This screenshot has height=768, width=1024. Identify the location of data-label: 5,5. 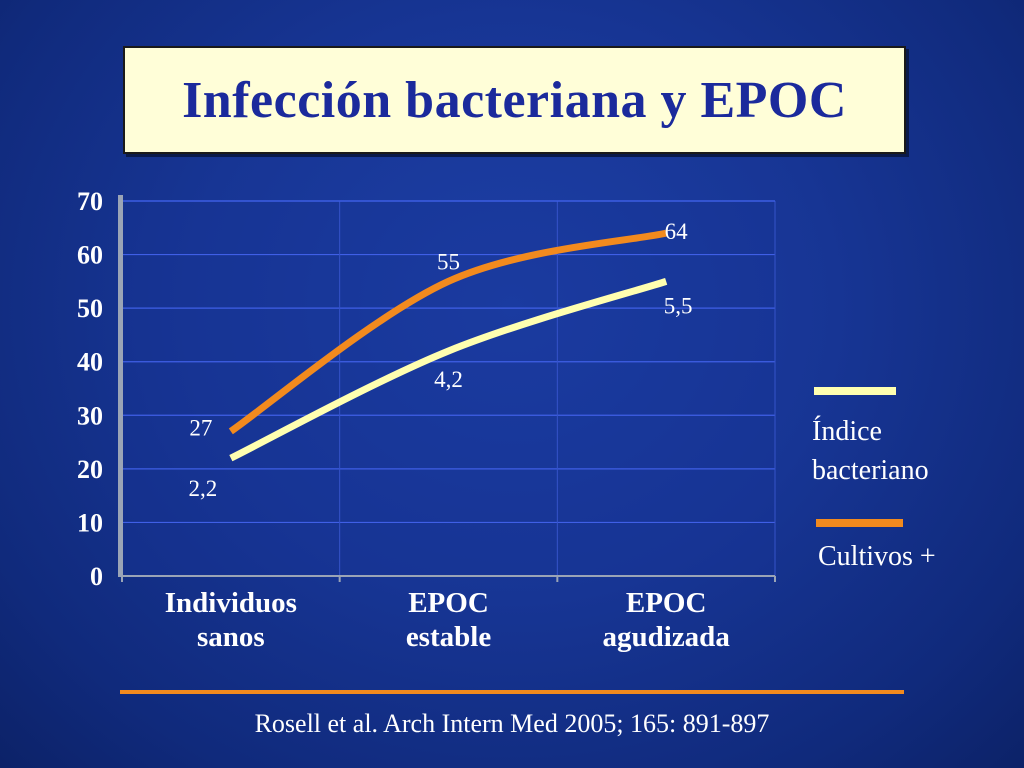
(678, 305).